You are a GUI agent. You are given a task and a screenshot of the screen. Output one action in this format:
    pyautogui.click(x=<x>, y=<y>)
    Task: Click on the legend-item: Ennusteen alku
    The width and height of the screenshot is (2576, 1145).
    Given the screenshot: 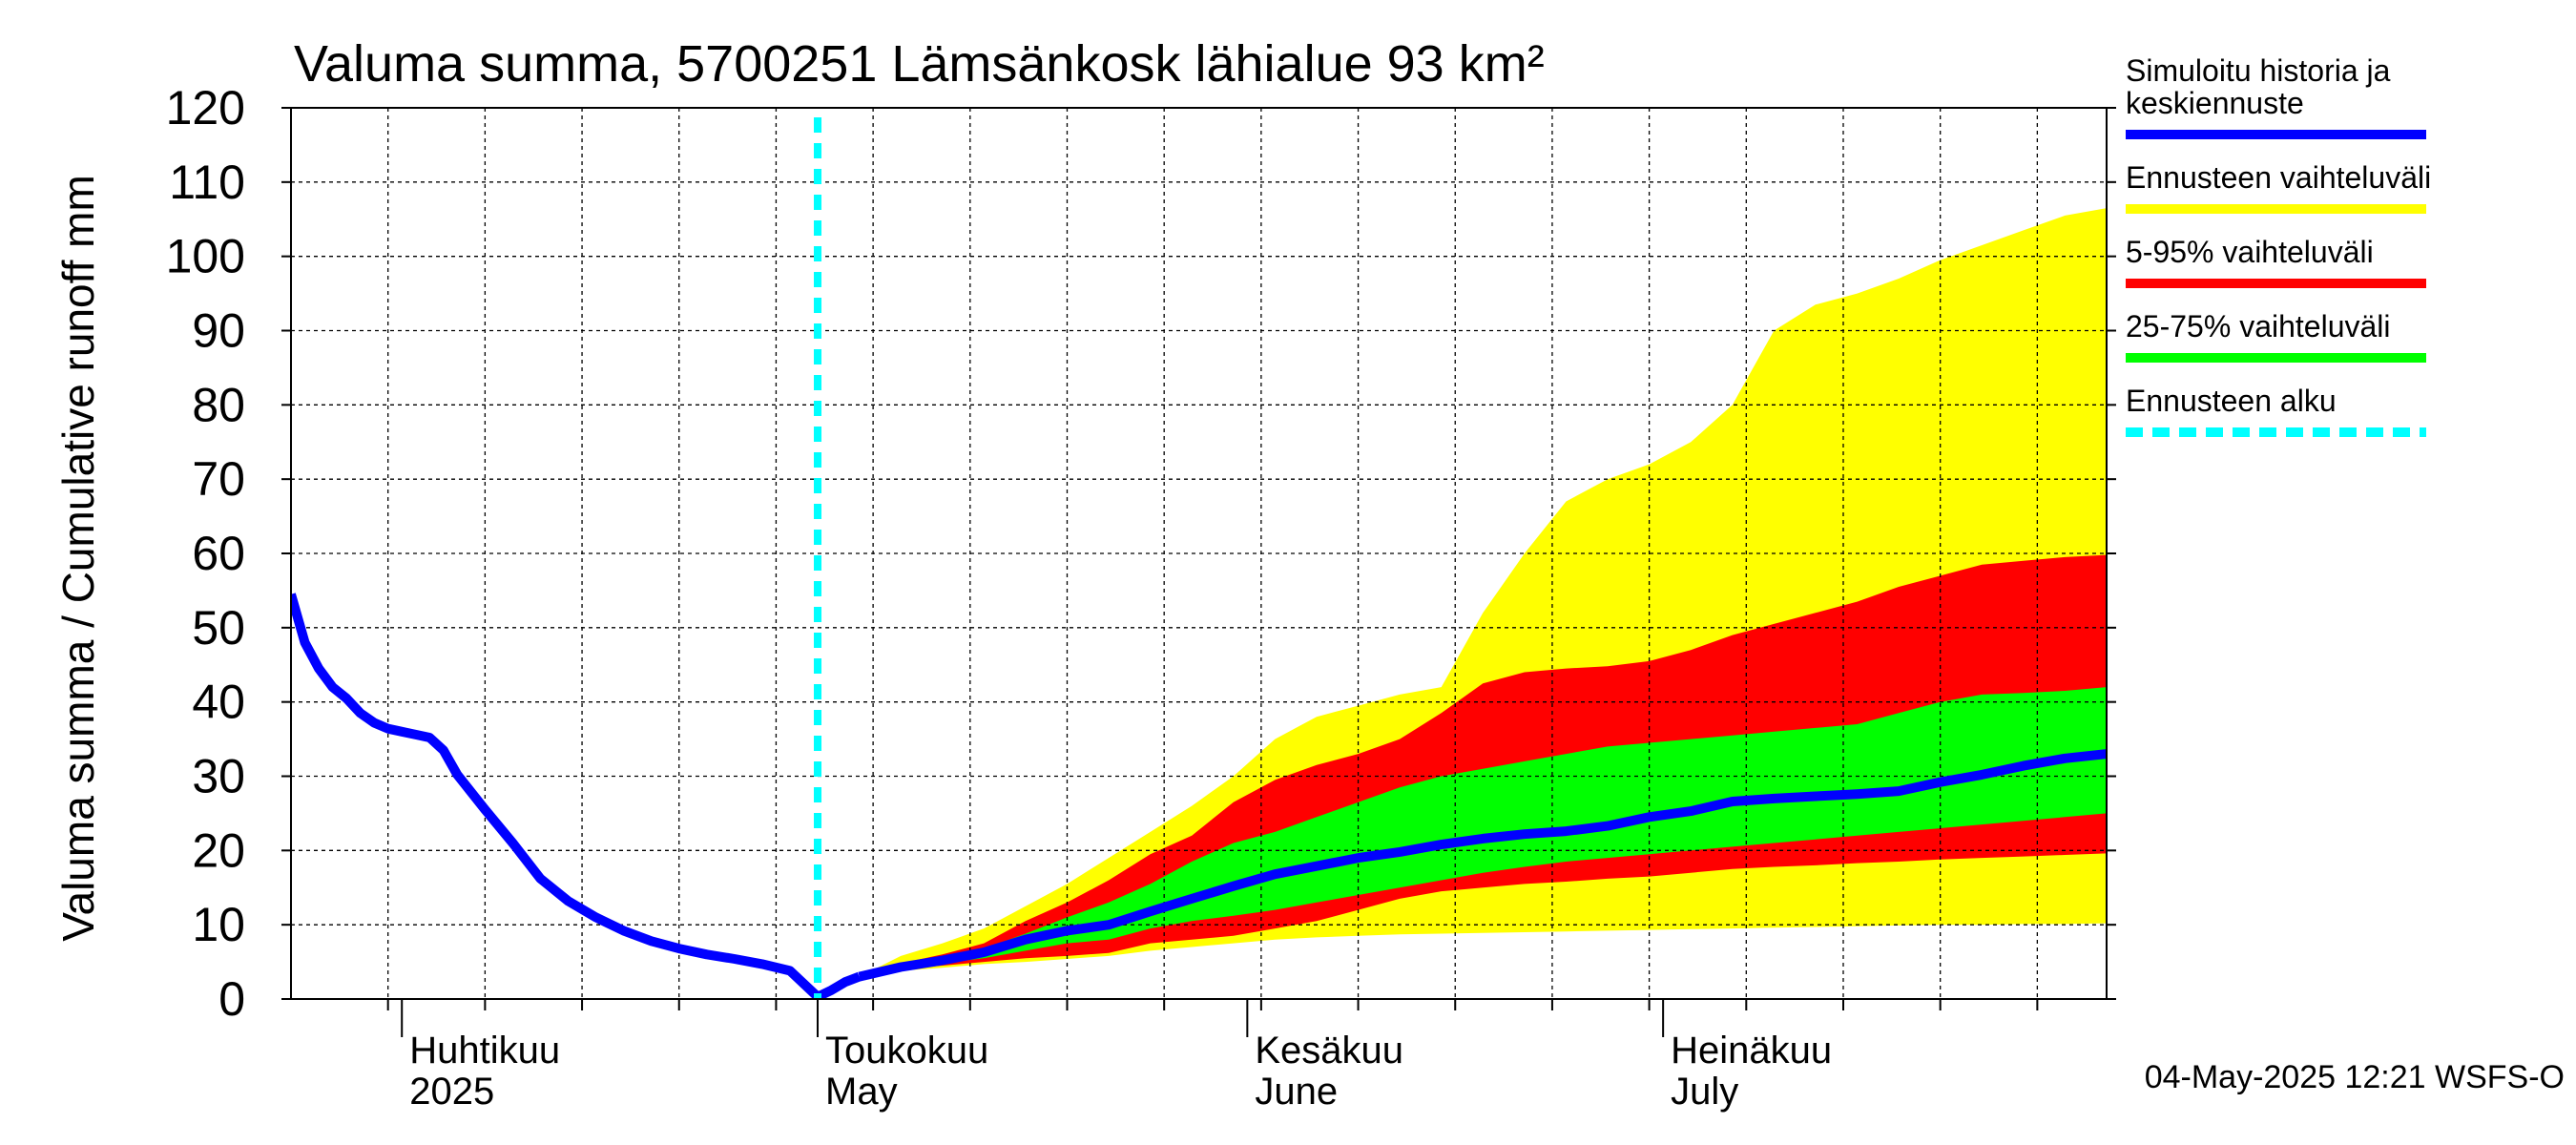 What is the action you would take?
    pyautogui.click(x=2276, y=410)
    